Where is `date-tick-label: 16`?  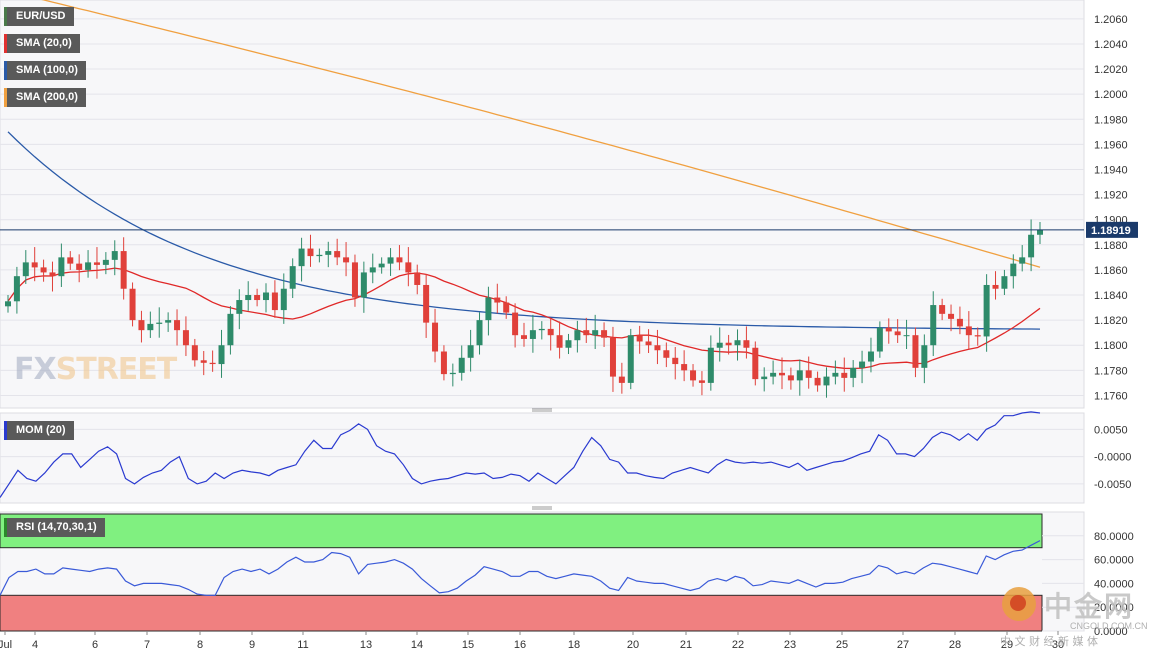 date-tick-label: 16 is located at coordinates (520, 645).